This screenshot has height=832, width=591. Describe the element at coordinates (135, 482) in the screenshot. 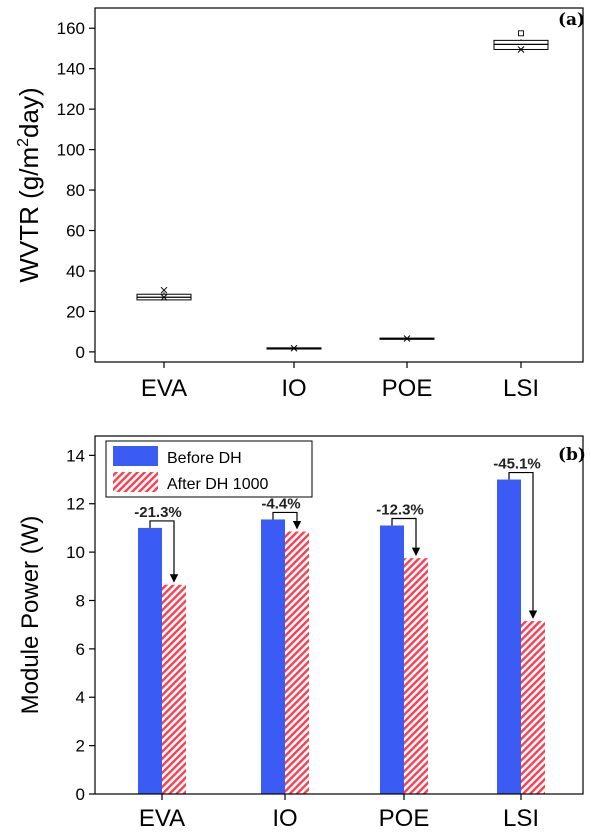

I see `legend-swatch-after-dh` at that location.